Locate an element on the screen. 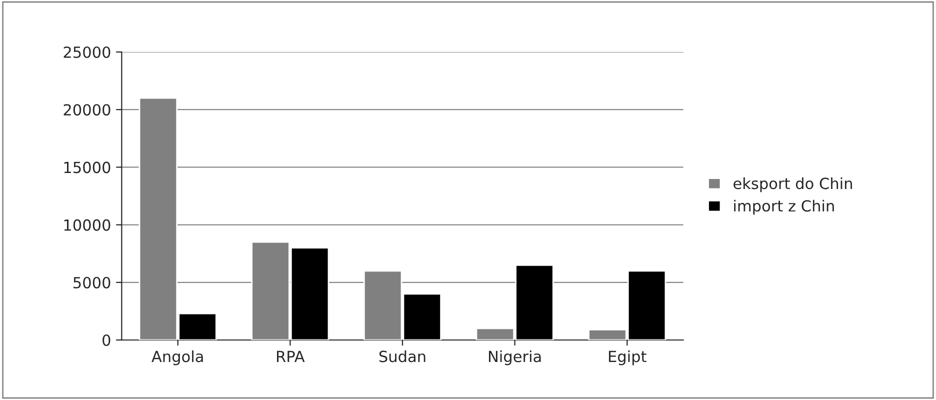 Image resolution: width=936 pixels, height=400 pixels. y-tick-label: 20000 is located at coordinates (87, 110).